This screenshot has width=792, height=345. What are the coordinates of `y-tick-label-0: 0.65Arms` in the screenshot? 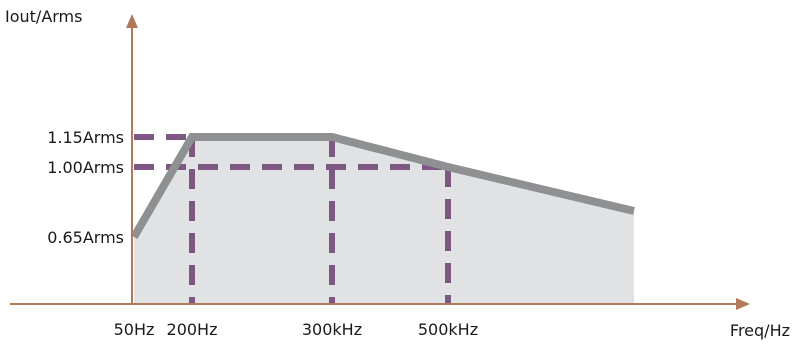 It's located at (85, 237).